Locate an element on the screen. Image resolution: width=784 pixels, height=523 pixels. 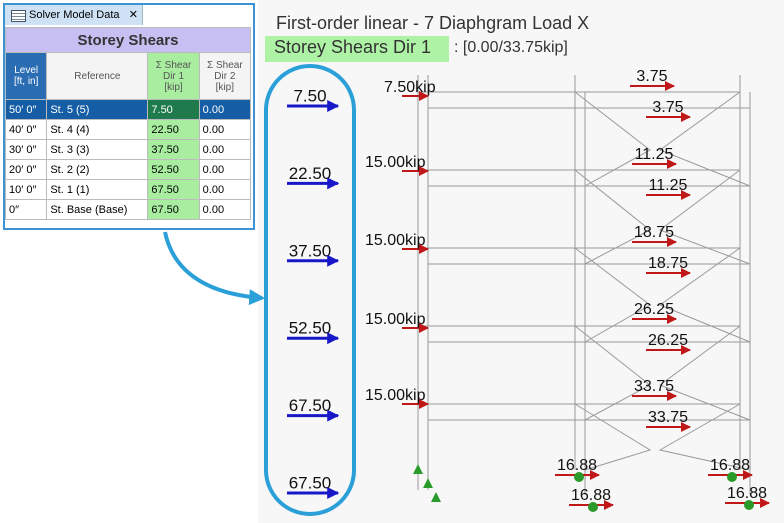
column-header: Σ Shear Dir 2 [kip] is located at coordinates (225, 76).